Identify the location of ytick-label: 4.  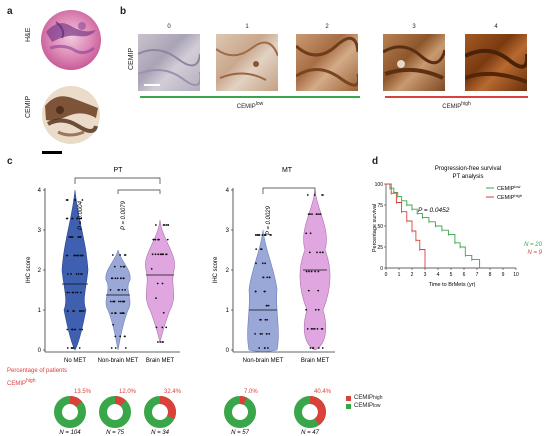
(40, 191).